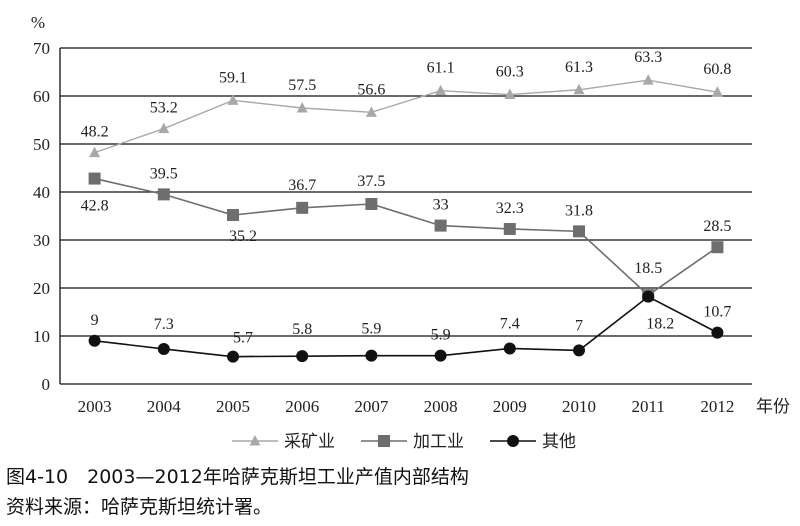  Describe the element at coordinates (164, 173) in the screenshot. I see `data-label: 39.5` at that location.